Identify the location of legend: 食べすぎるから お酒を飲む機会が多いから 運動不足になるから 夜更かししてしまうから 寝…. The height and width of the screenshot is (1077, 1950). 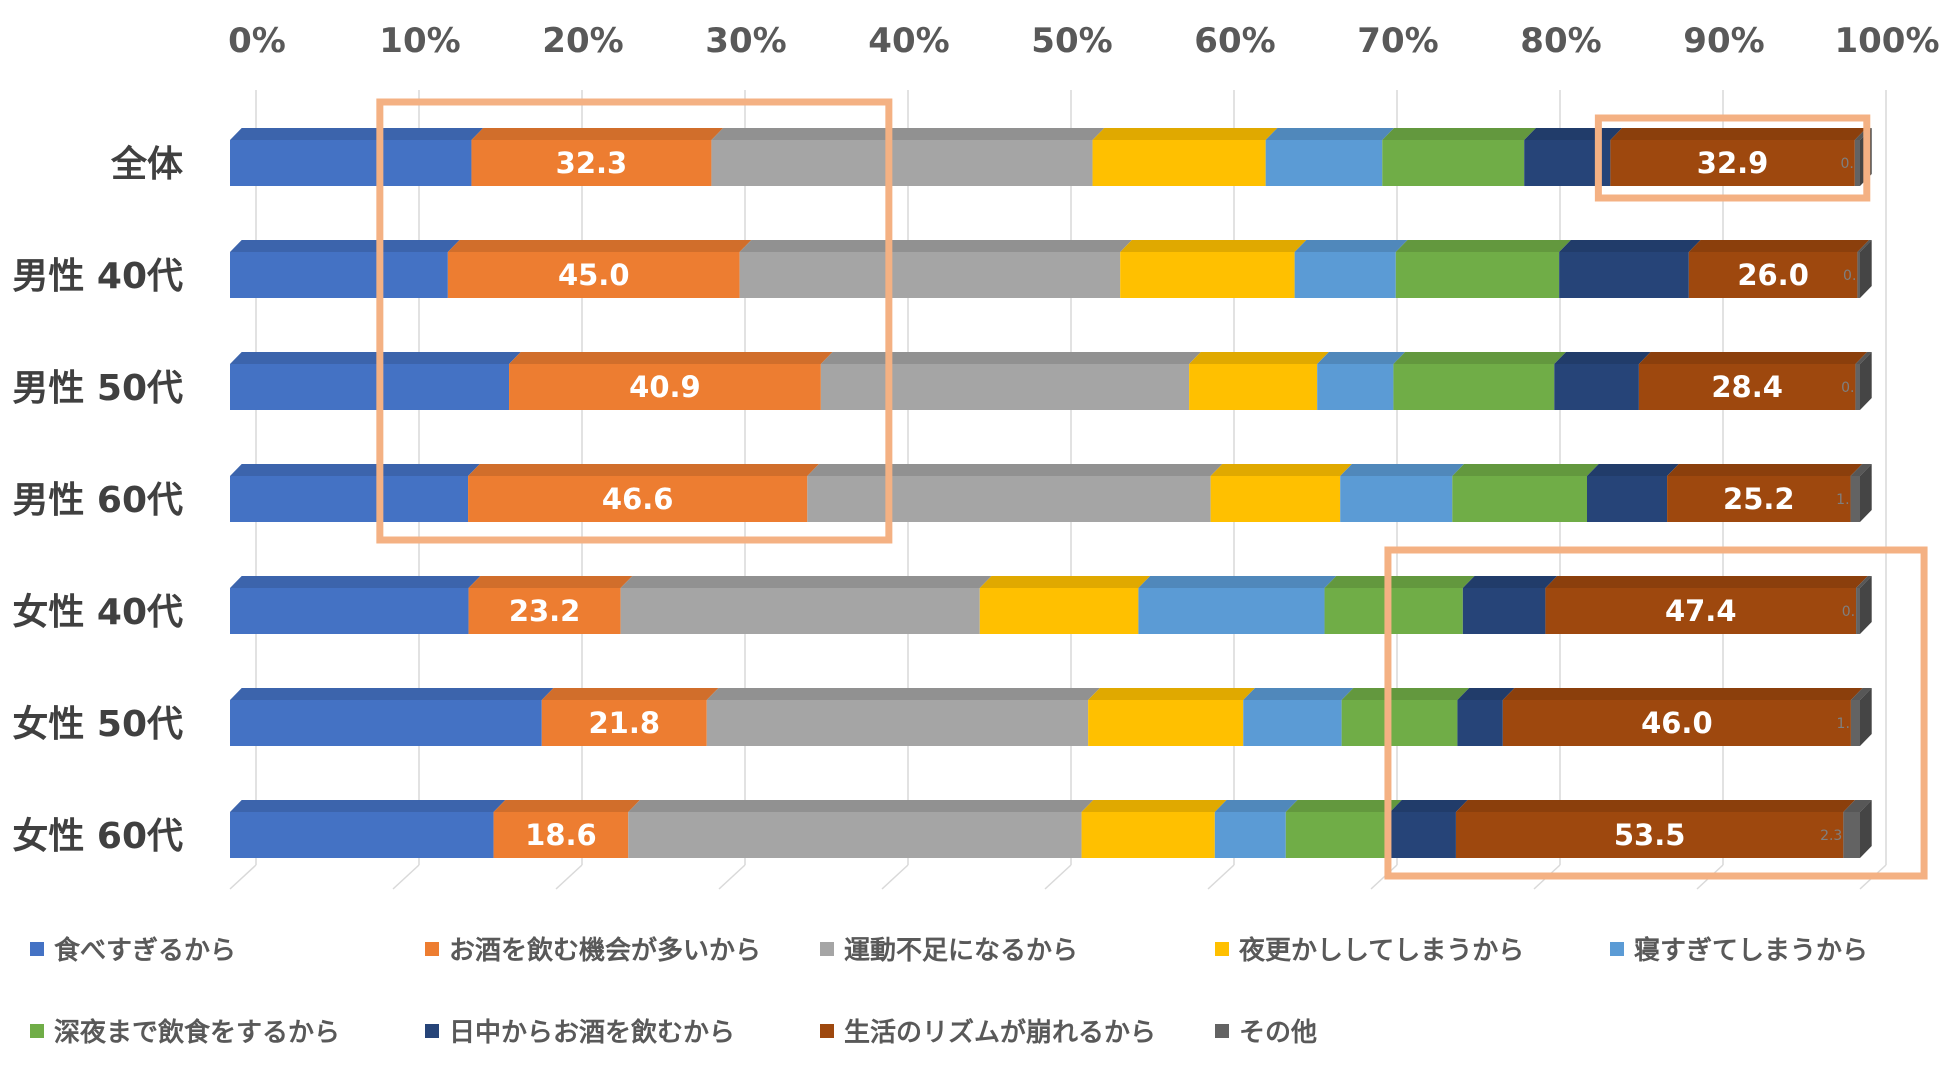
(980, 995).